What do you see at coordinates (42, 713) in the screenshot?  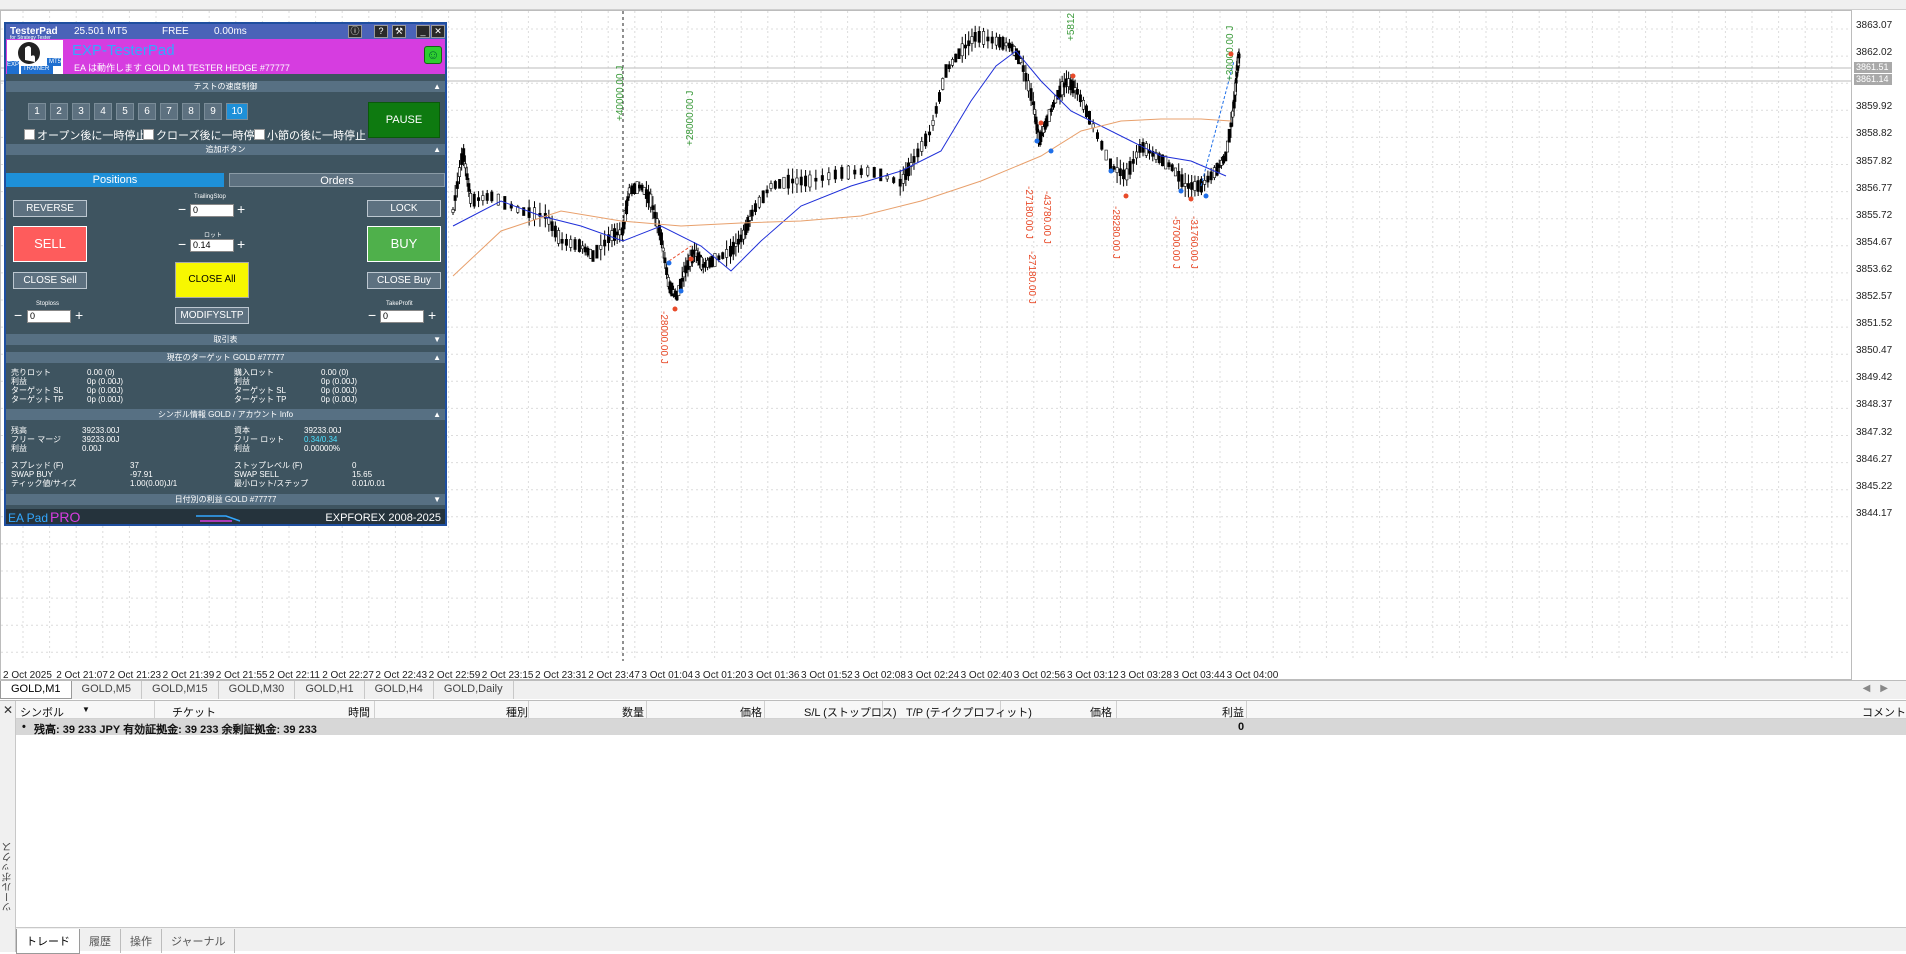 I see `column-header: シンボル` at bounding box center [42, 713].